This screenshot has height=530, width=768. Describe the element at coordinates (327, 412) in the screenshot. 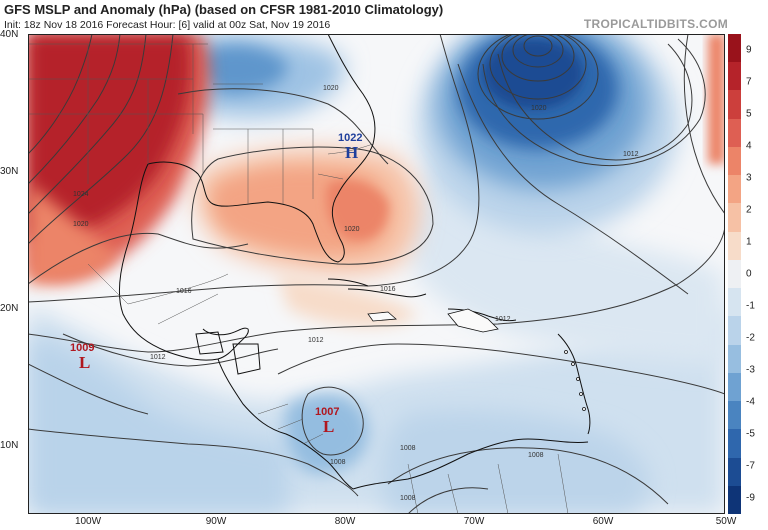

I see `low-pressure-value: 1007` at that location.